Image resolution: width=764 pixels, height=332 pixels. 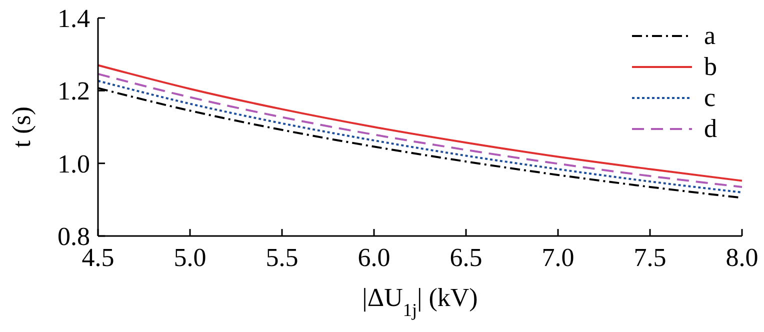 What do you see at coordinates (420, 301) in the screenshot?
I see `x-axis-title: |ΔU$_{1j}$| (kV)` at bounding box center [420, 301].